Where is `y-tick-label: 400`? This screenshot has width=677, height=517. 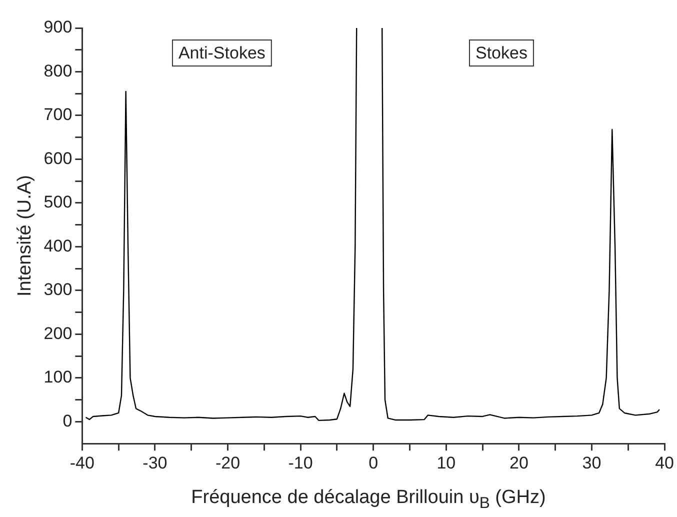
y-tick-label: 400 is located at coordinates (58, 246).